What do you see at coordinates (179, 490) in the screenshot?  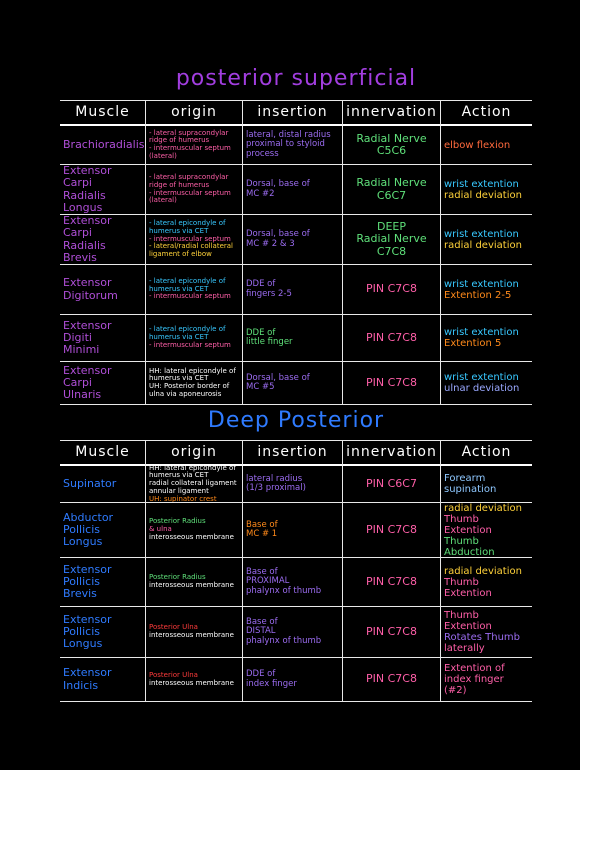 I see `cell-text: annular ligament` at bounding box center [179, 490].